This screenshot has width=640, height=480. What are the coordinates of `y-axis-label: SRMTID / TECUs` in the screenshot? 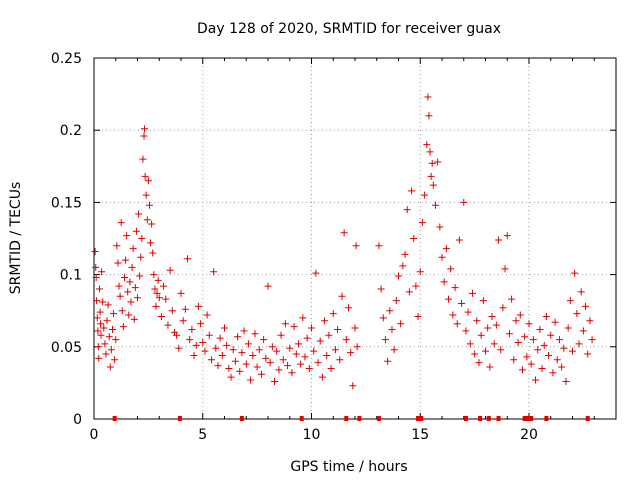 It's located at (16, 238).